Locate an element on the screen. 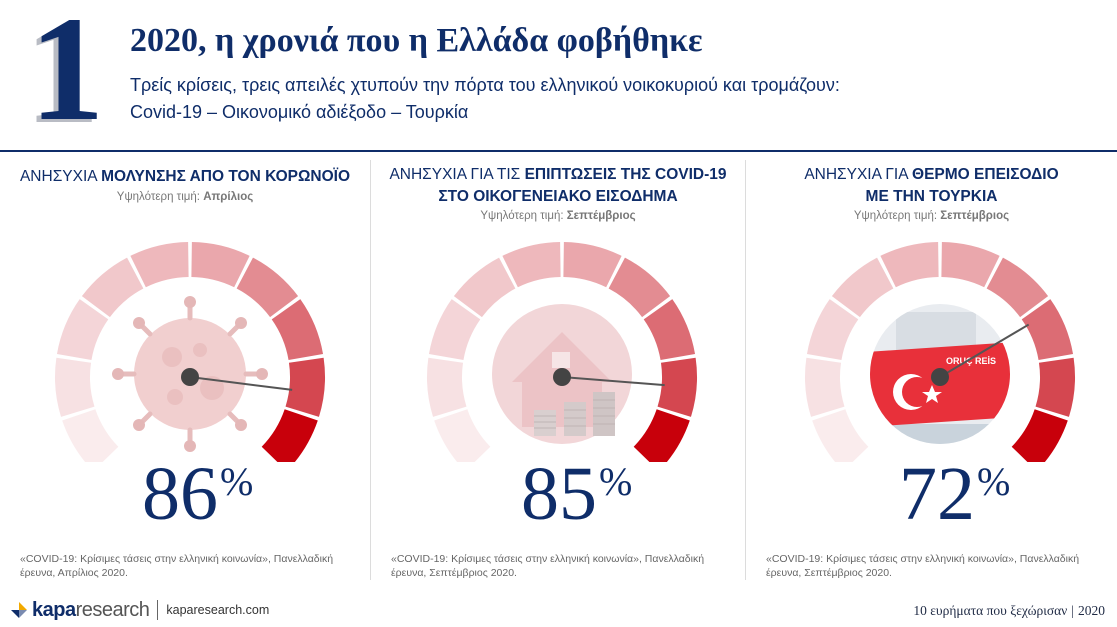  percent-number: 86 is located at coordinates (180, 494).